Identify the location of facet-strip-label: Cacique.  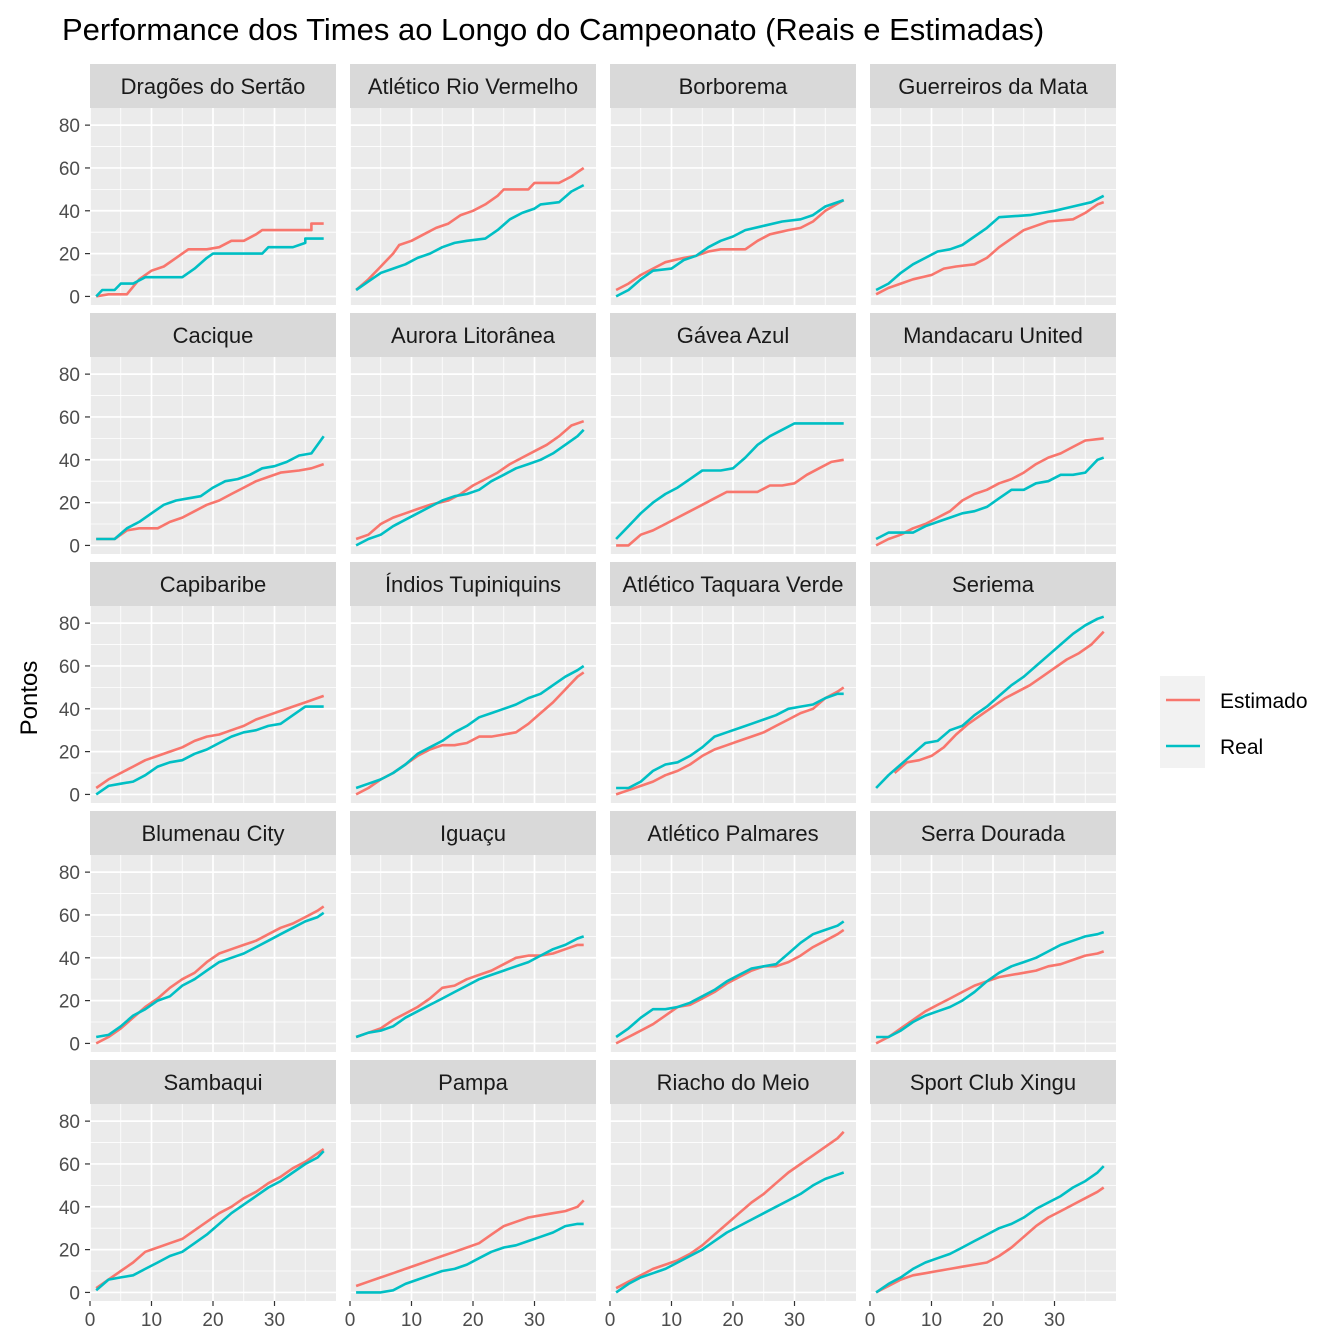
(213, 335).